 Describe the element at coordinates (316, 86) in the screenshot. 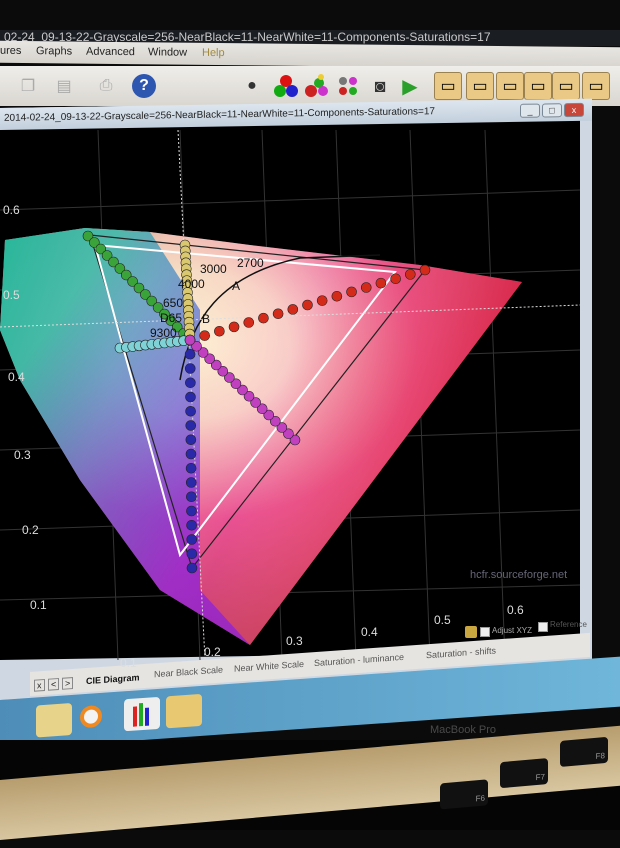

I see `colors-icon` at that location.